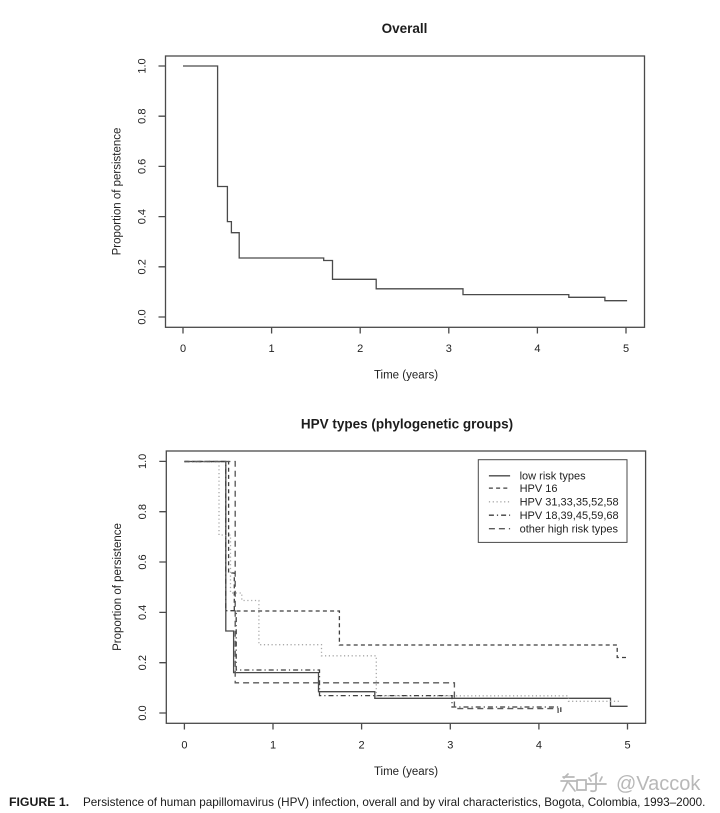 The image size is (720, 813). Describe the element at coordinates (553, 477) in the screenshot. I see `svg-text: low risk types` at that location.